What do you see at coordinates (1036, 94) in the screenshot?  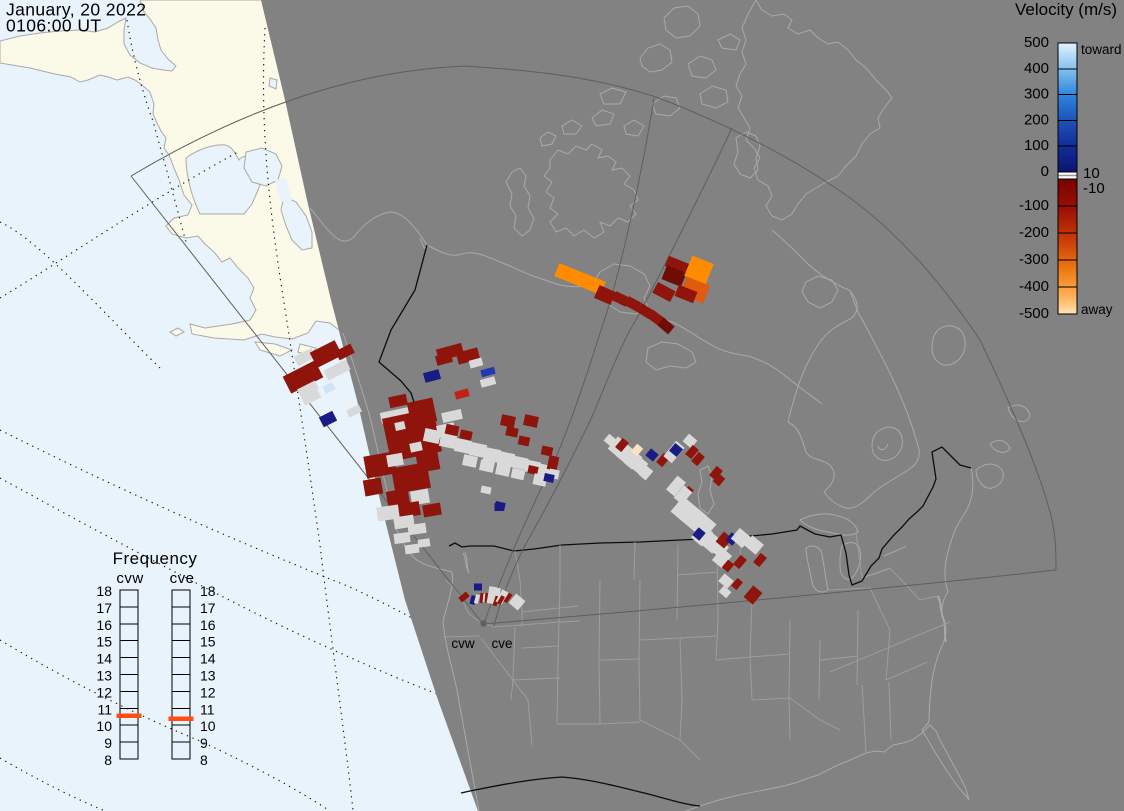 I see `svg-text: 300` at bounding box center [1036, 94].